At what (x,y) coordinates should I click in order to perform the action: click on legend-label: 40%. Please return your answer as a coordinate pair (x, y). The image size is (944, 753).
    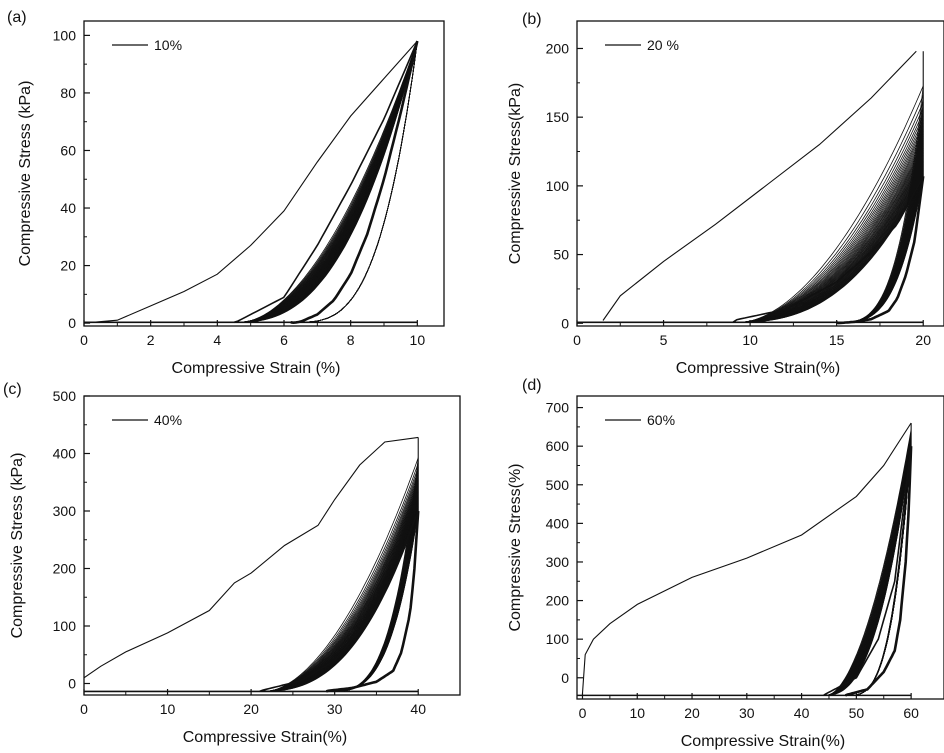
    Looking at the image, I should click on (168, 420).